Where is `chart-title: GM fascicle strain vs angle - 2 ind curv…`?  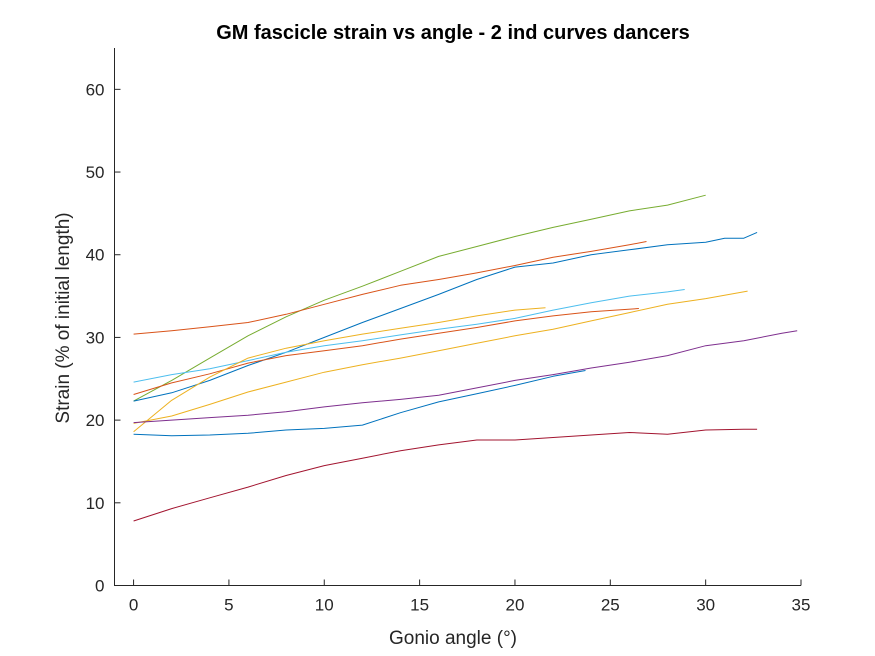
chart-title: GM fascicle strain vs angle - 2 ind curv… is located at coordinates (453, 33).